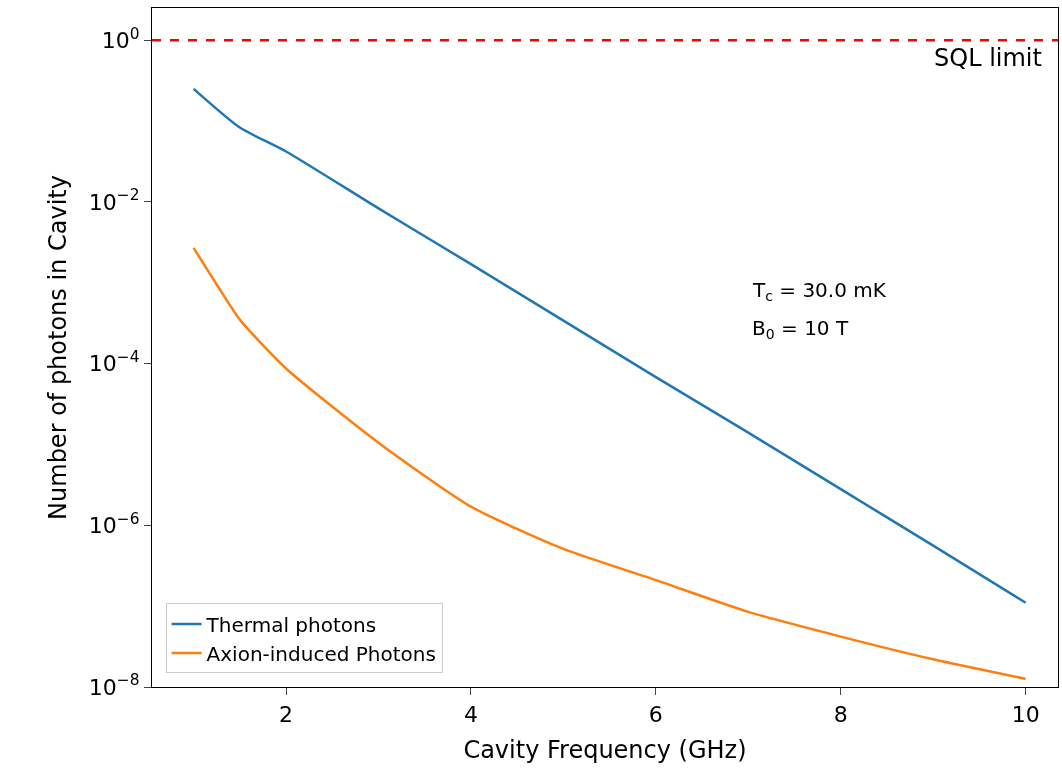  Describe the element at coordinates (114, 200) in the screenshot. I see `y-tick-label: 10$^{−2}$` at that location.